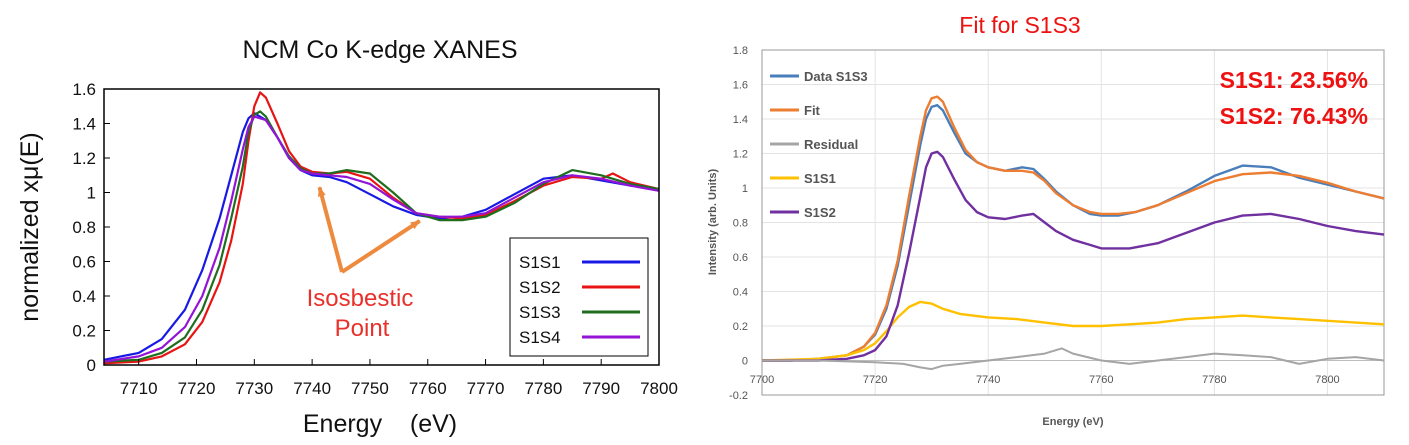 This screenshot has width=1409, height=445. I want to click on fit-x-tick-label: 7780, so click(1214, 380).